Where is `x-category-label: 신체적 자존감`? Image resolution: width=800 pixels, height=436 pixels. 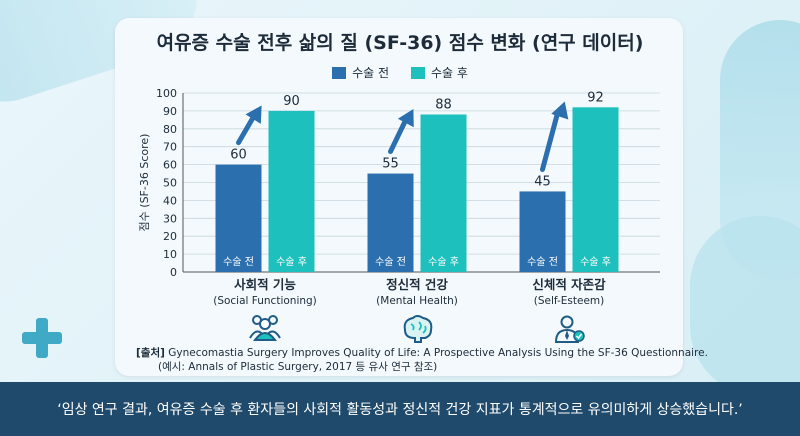 x-category-label: 신체적 자존감 is located at coordinates (569, 284).